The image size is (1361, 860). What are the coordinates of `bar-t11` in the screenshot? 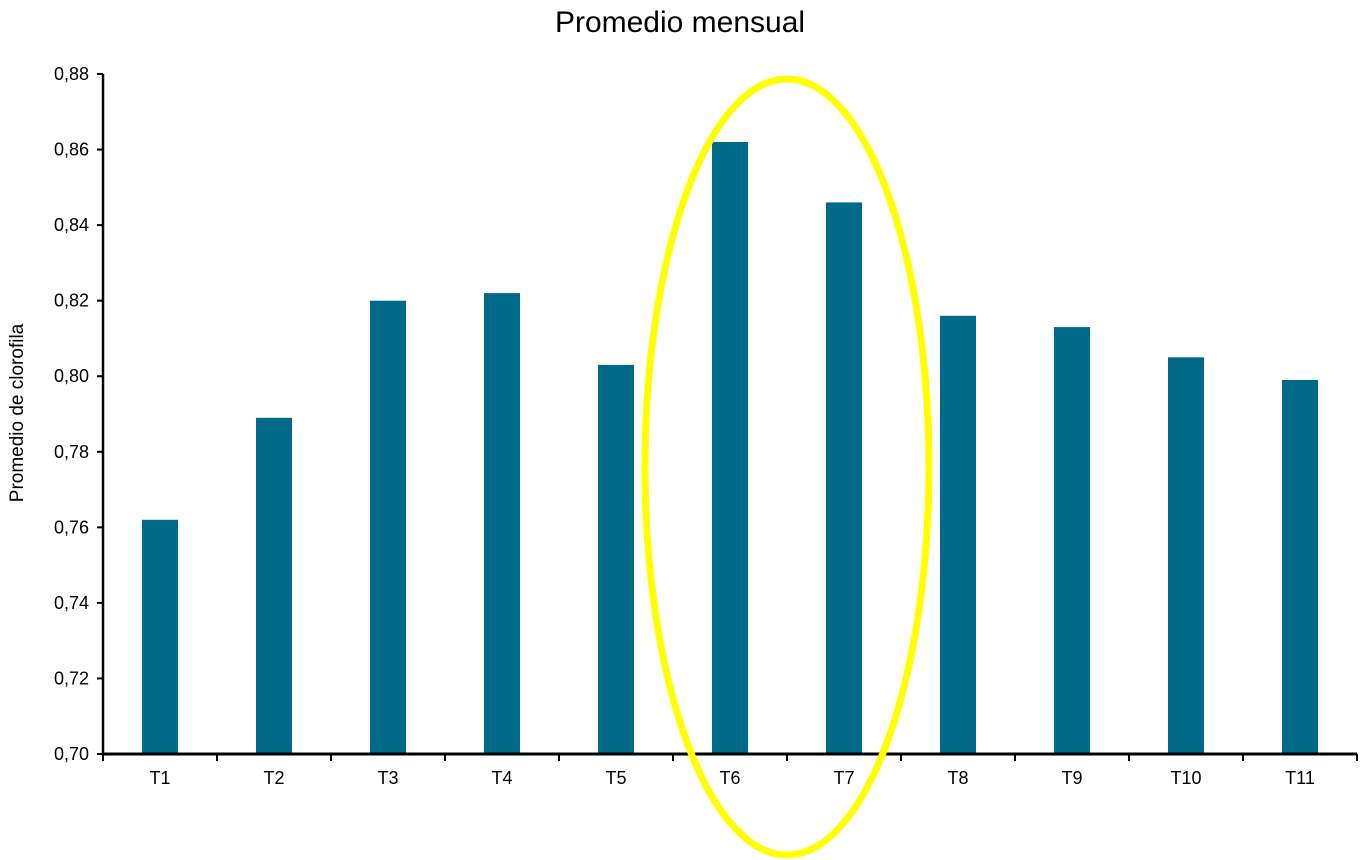 It's located at (1300, 567).